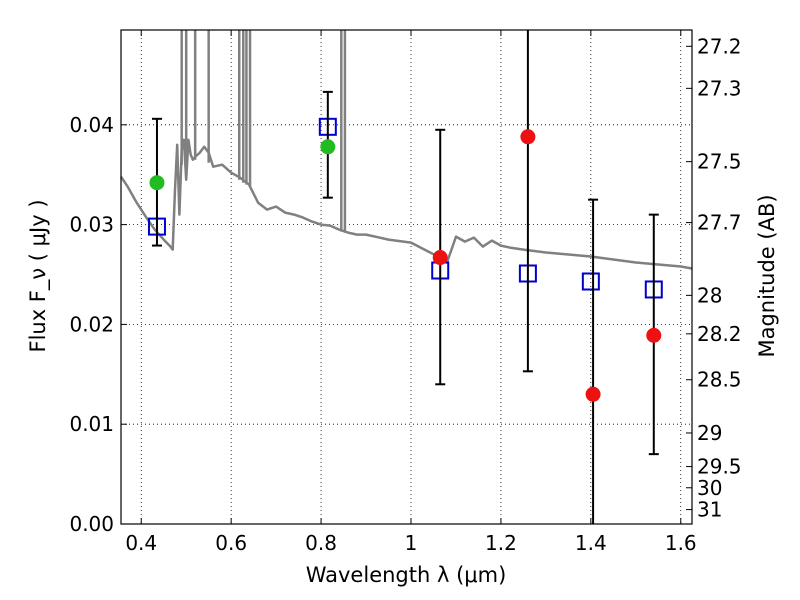  Describe the element at coordinates (91, 225) in the screenshot. I see `y-tick-label: 0.03` at that location.